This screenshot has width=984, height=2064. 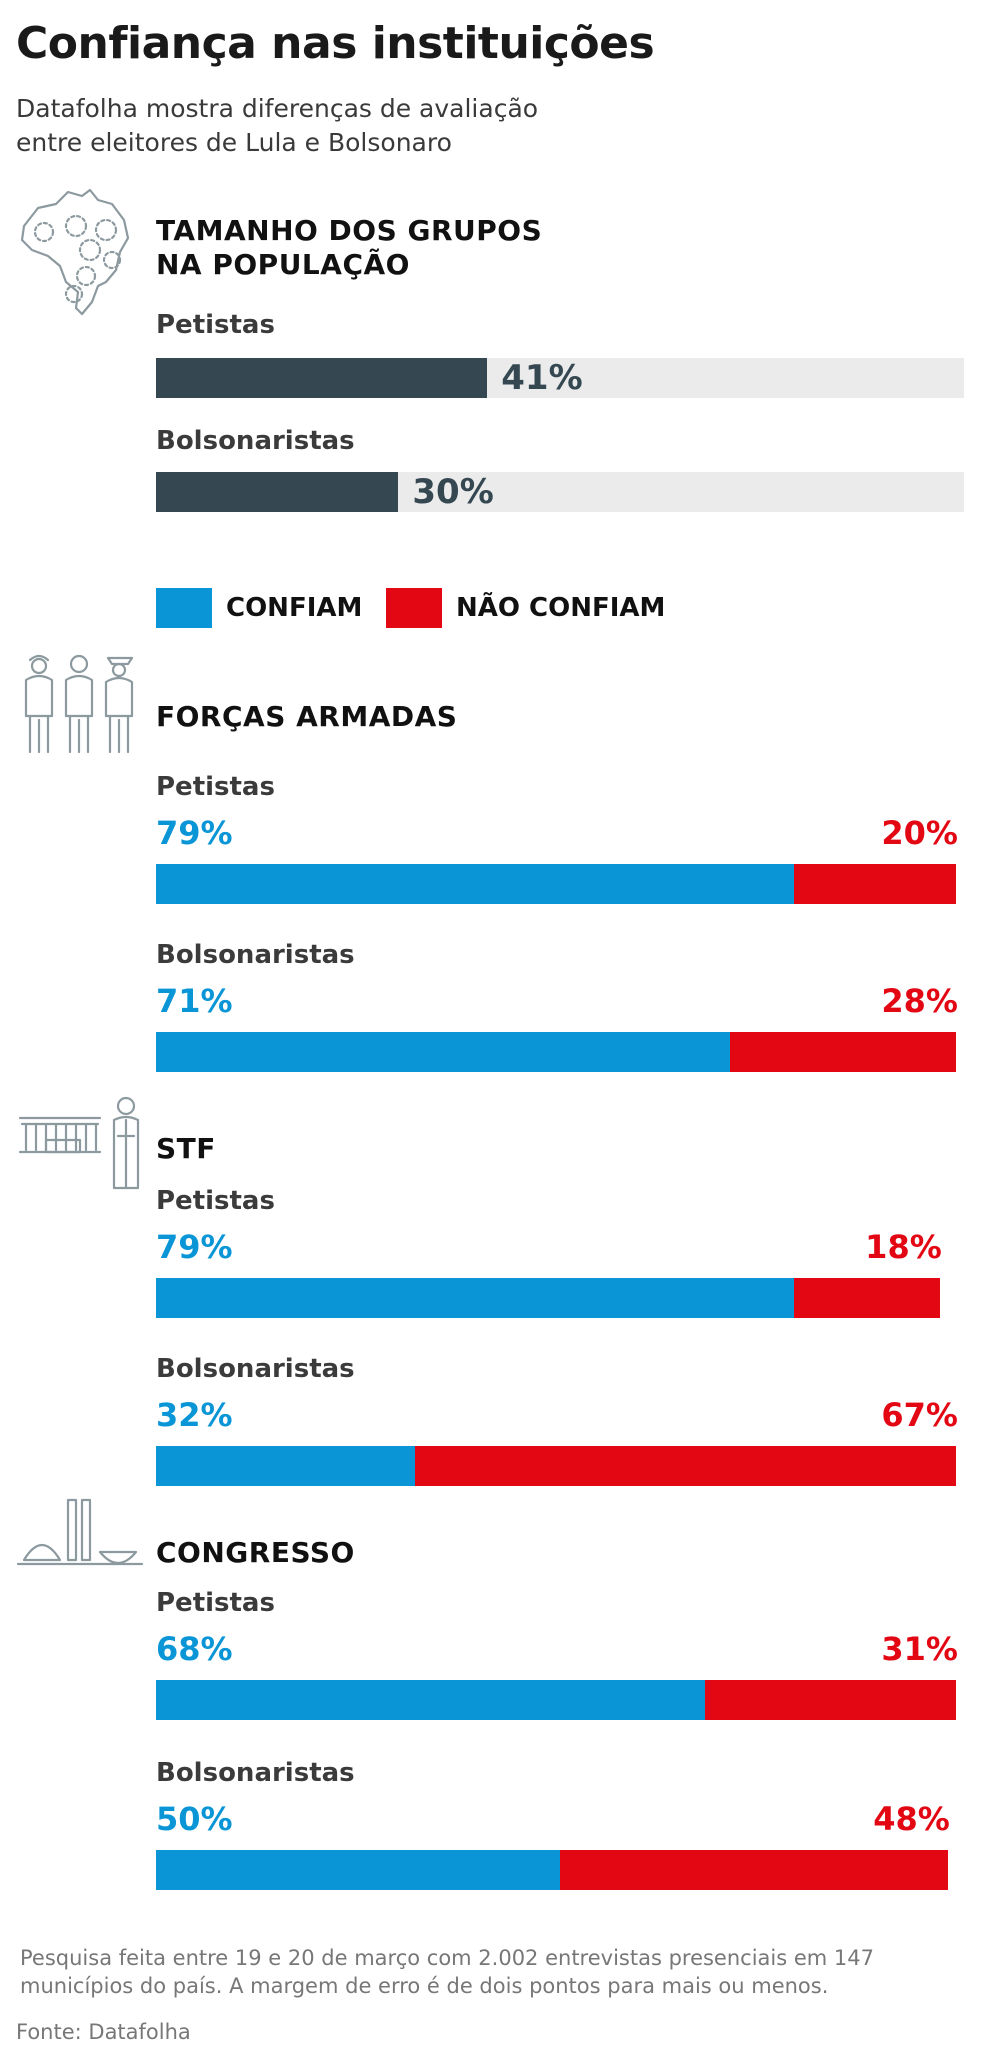 What do you see at coordinates (194, 833) in the screenshot?
I see `forcas-armadas-confiam-label-petistas: 79%` at bounding box center [194, 833].